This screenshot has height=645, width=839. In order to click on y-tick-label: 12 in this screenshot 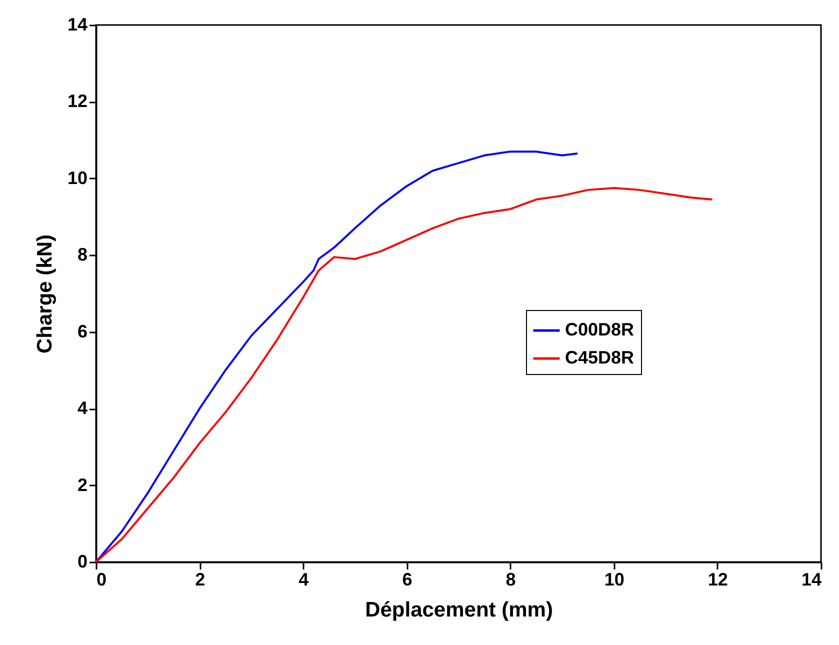, I will do `click(77, 101)`.